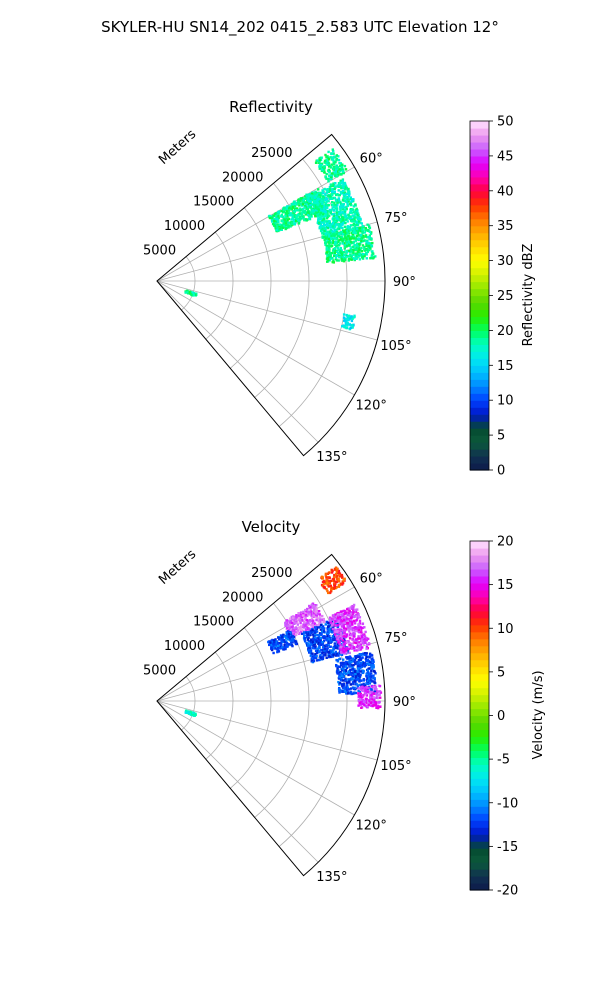 The image size is (600, 1000). Describe the element at coordinates (505, 156) in the screenshot. I see `reflectivity-colorbar-tick-label: 45` at that location.